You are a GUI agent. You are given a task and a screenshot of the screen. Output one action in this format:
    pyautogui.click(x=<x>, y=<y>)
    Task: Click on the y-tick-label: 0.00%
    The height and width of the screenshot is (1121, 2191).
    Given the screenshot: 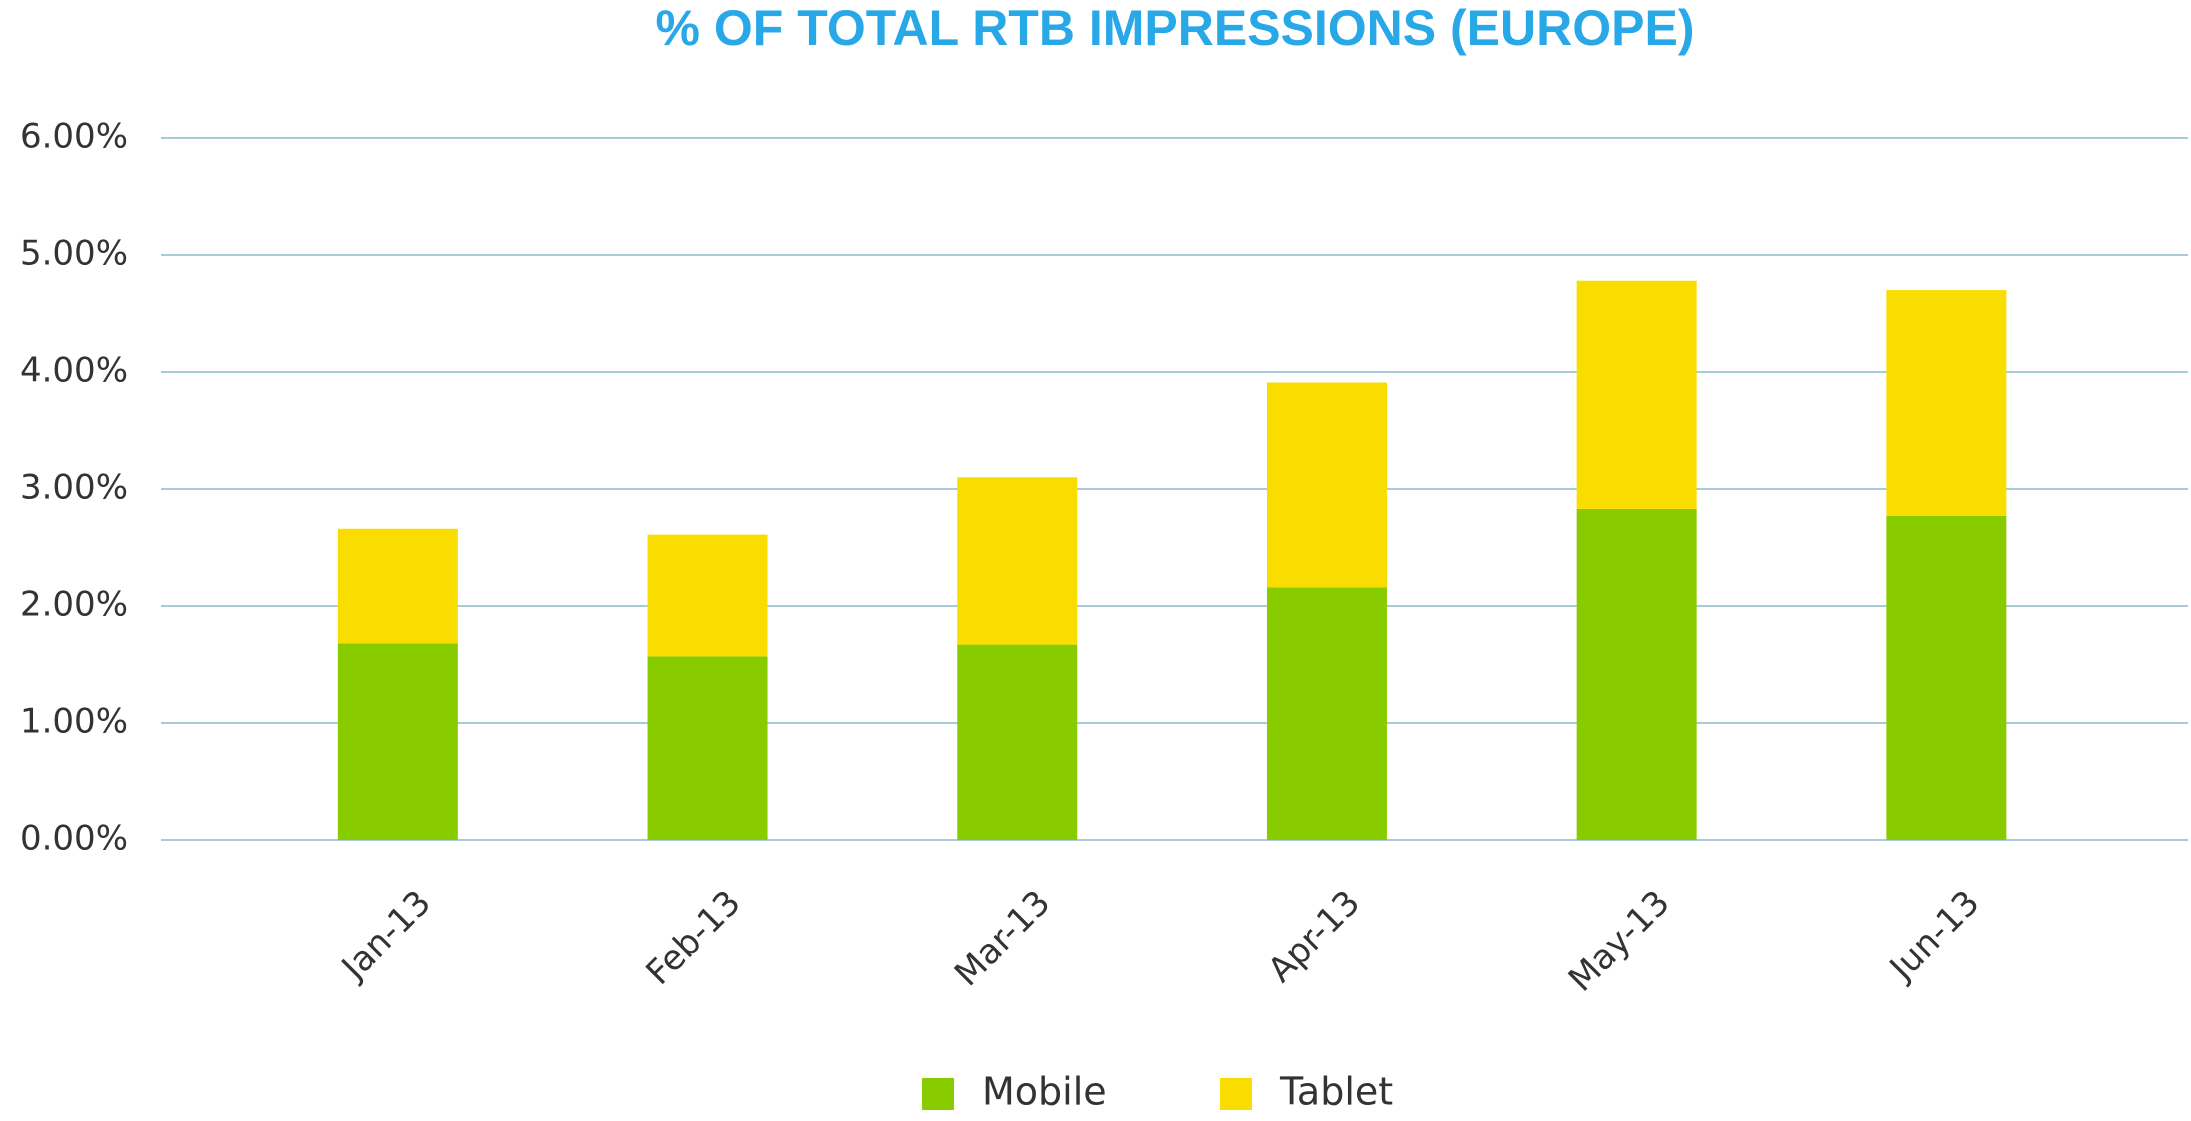 What is the action you would take?
    pyautogui.click(x=74, y=839)
    